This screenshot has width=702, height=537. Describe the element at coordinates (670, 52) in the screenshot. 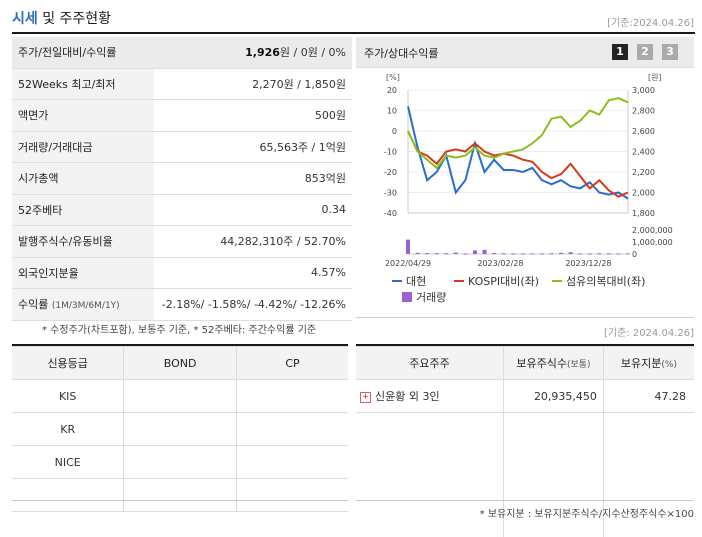

I see `chart-page-3-button: 3` at that location.